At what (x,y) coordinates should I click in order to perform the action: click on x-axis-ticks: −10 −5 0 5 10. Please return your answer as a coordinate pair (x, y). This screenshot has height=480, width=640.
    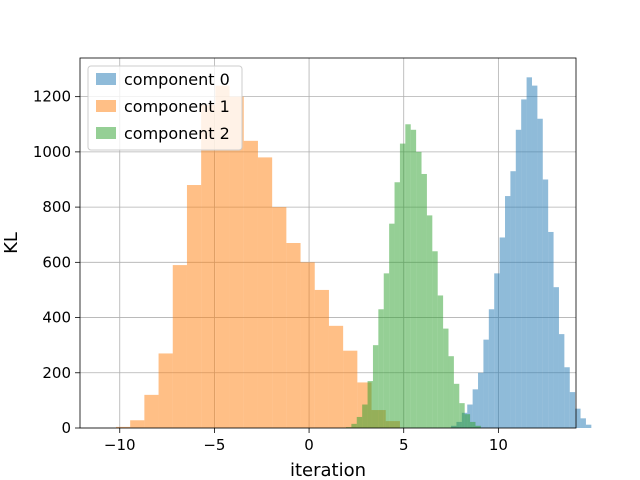
    Looking at the image, I should click on (306, 441).